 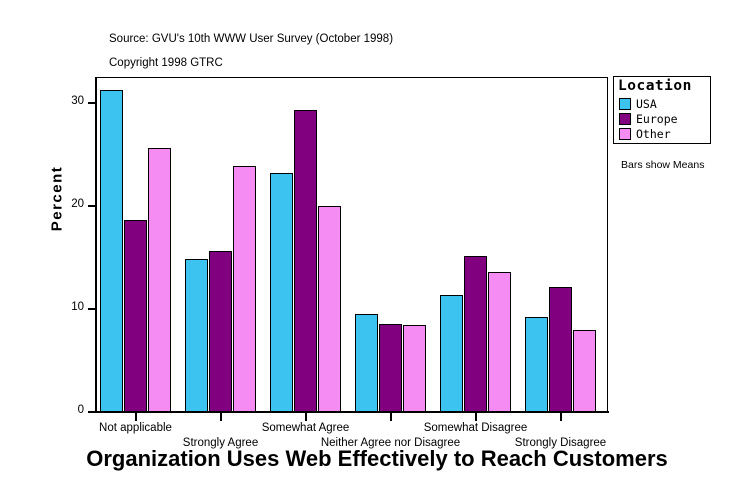 What do you see at coordinates (166, 63) in the screenshot?
I see `copyright-note: Copyright 1998 GTRC` at bounding box center [166, 63].